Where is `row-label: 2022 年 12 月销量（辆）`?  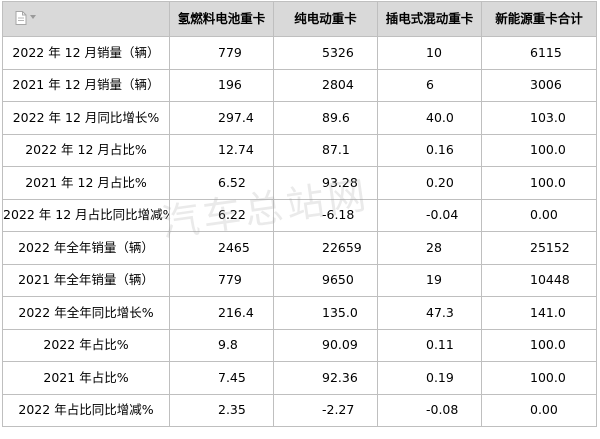
row-label: 2022 年 12 月销量（辆） is located at coordinates (86, 53).